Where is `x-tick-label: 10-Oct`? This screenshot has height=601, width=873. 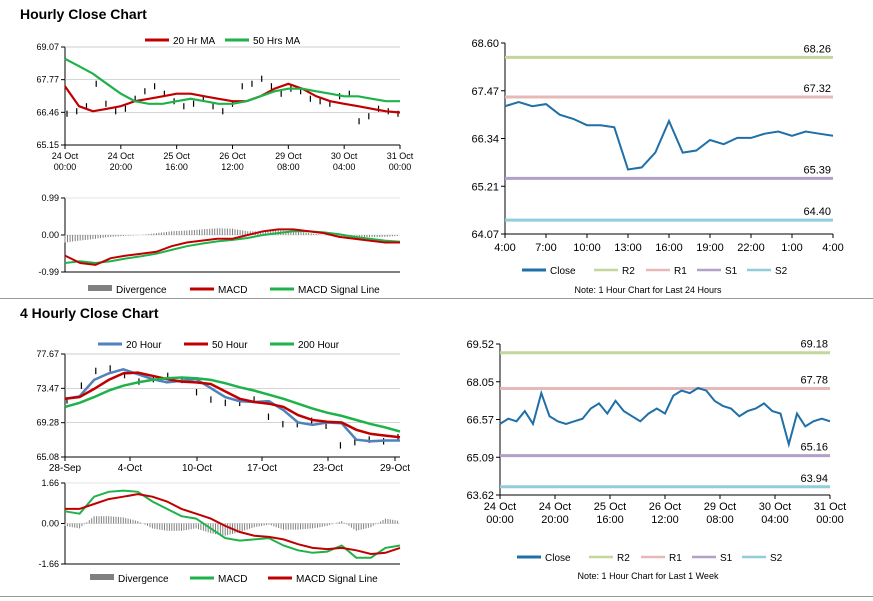
x-tick-label: 10-Oct is located at coordinates (197, 468).